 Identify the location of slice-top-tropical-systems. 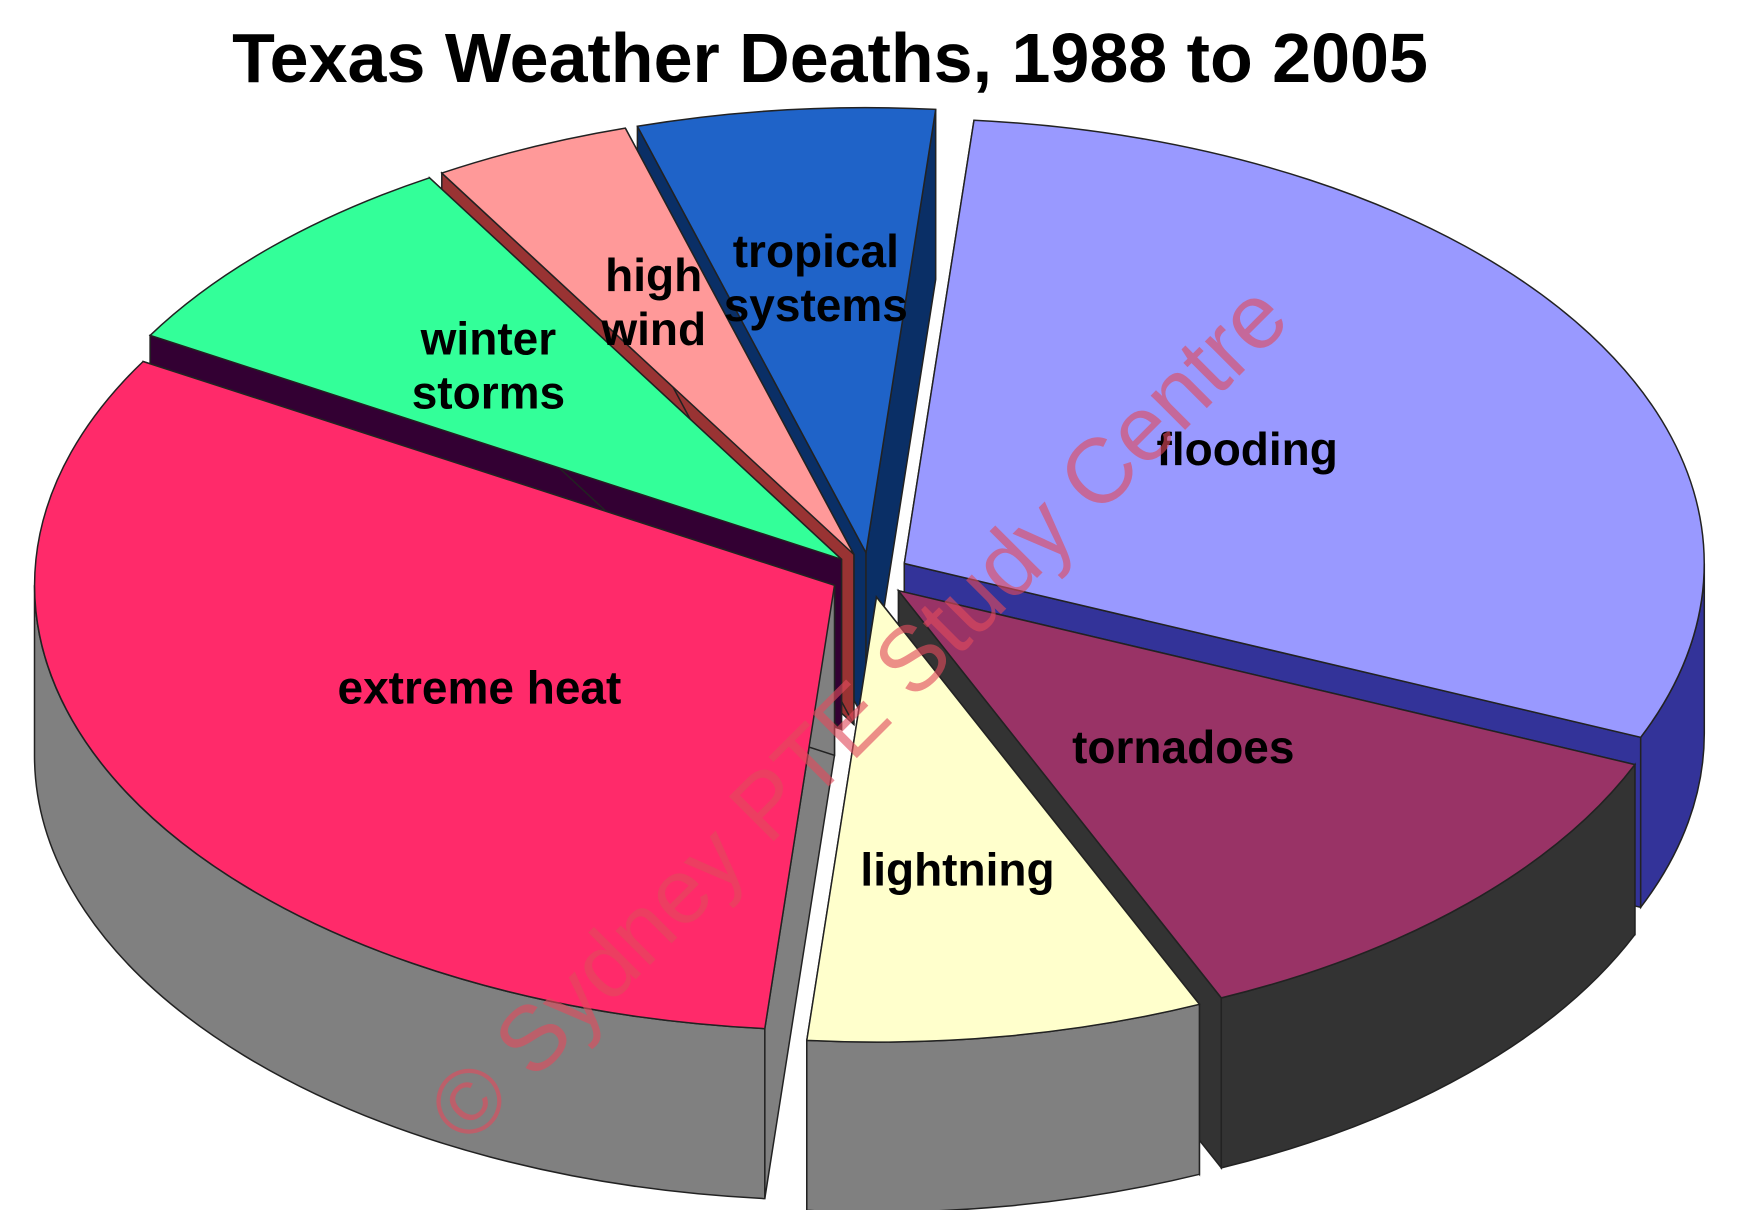
(786, 331).